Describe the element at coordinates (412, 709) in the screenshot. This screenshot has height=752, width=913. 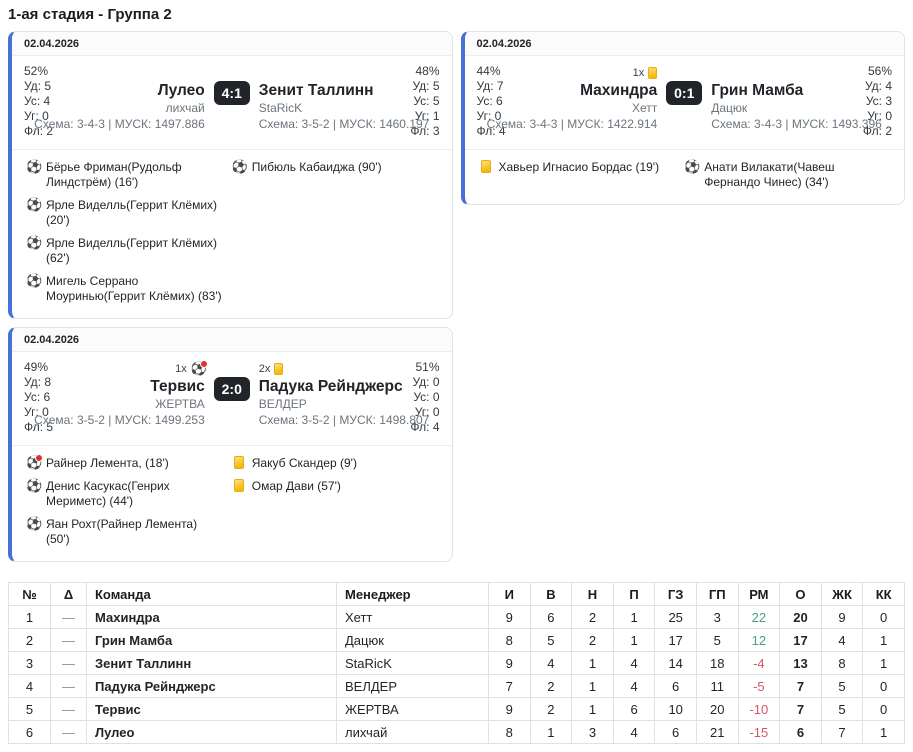
I see `manager-cell: ЖЕРТВА` at that location.